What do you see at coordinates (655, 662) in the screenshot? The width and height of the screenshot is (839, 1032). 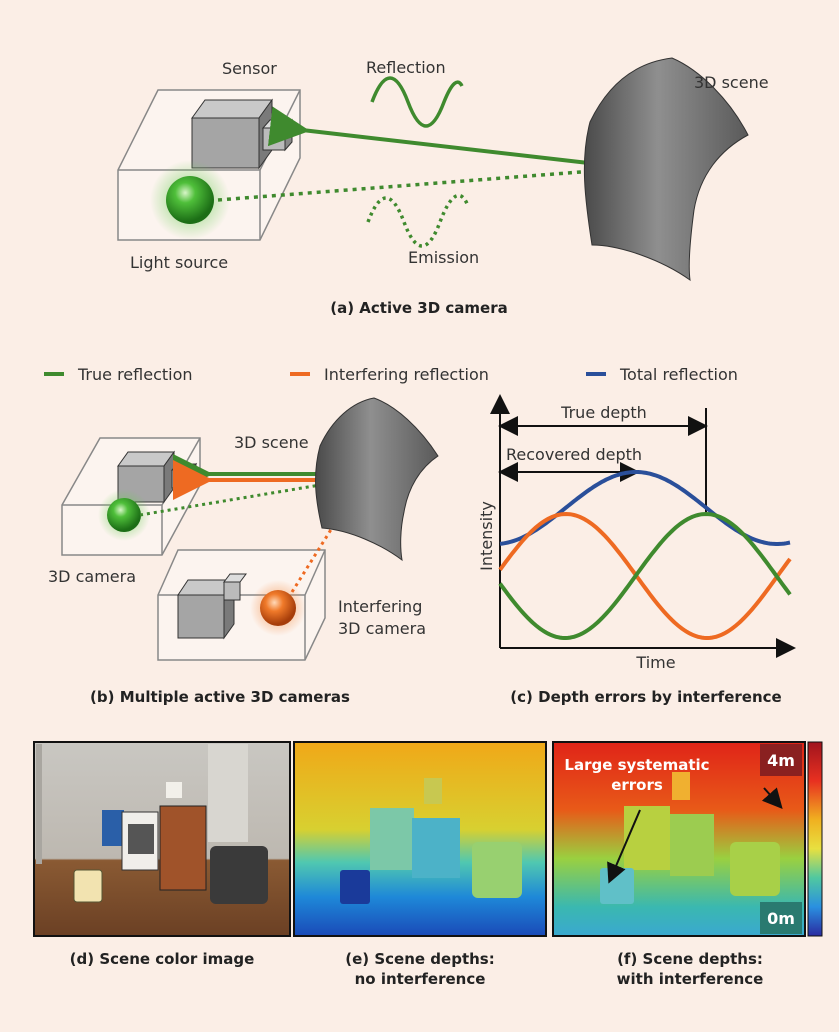 I see `c-xlabel: Time` at bounding box center [655, 662].